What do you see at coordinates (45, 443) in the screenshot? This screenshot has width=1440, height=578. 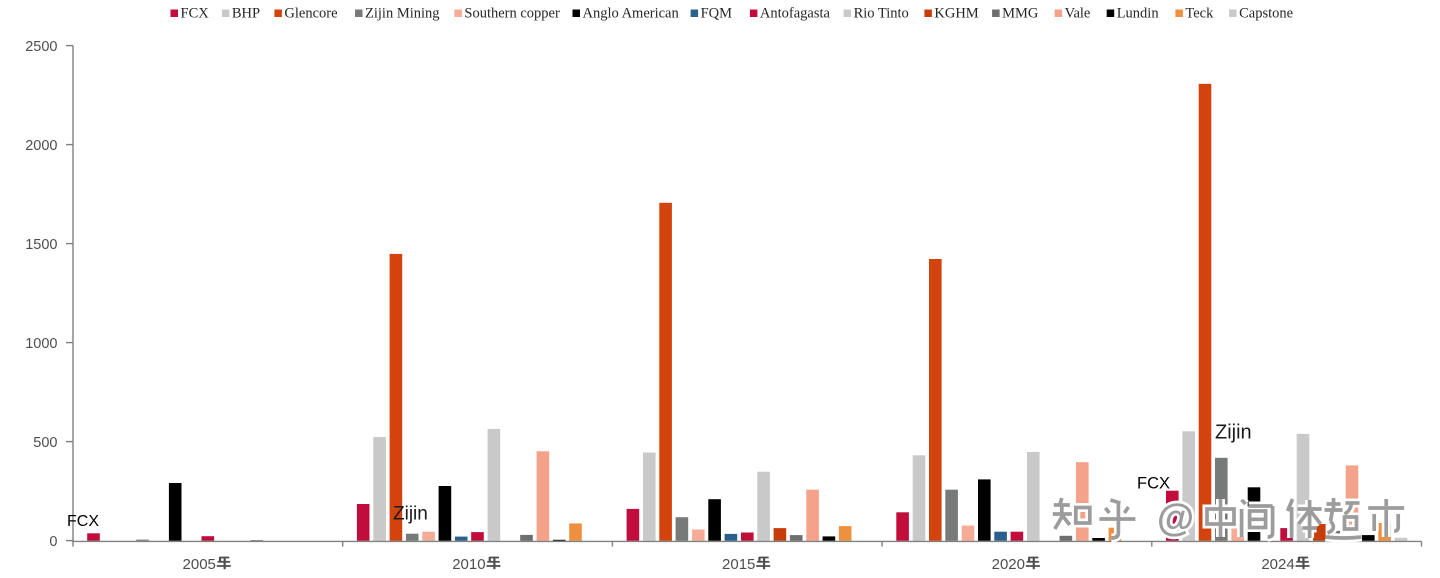 I see `svg-text: 500` at bounding box center [45, 443].